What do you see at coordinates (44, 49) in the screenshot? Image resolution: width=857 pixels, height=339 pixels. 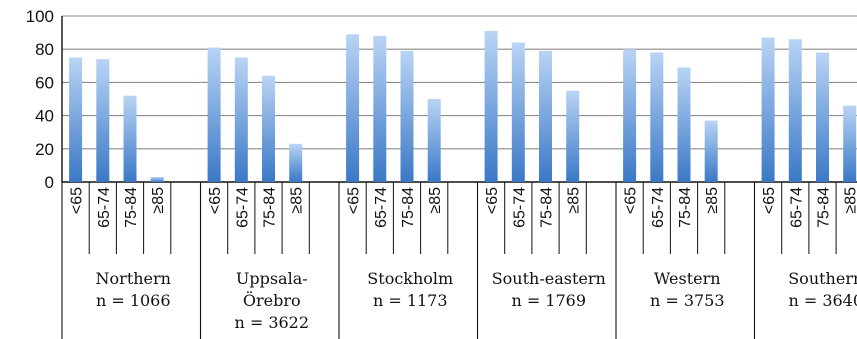 I see `y-tick-label: 80` at bounding box center [44, 49].